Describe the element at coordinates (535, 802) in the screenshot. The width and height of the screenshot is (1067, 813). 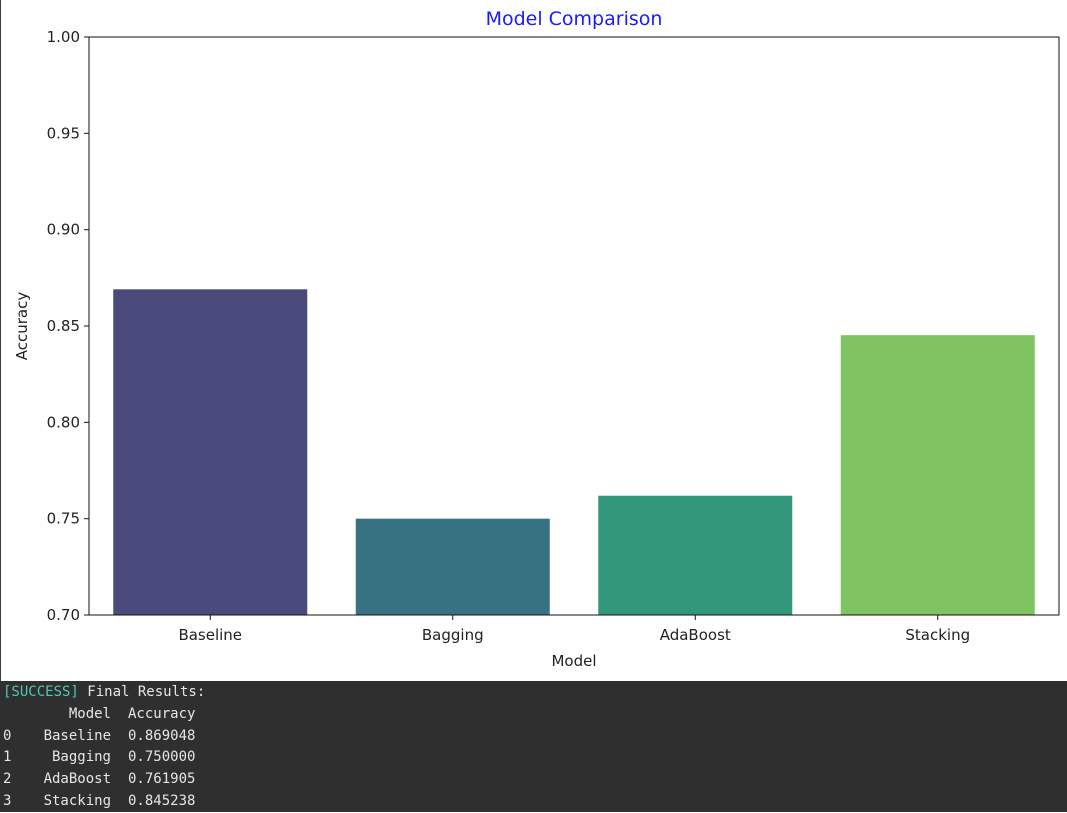
I see `table-row: 3 Stacking 0.845238` at that location.